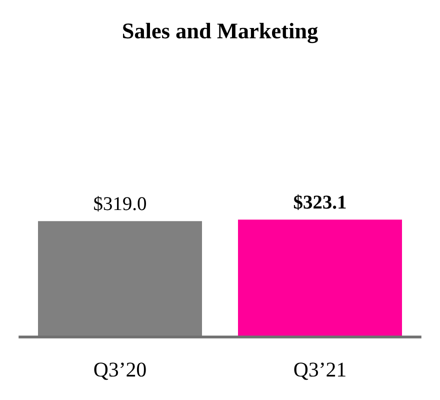 The image size is (440, 400). Describe the element at coordinates (320, 371) in the screenshot. I see `x-tick-label: Q3’21` at that location.